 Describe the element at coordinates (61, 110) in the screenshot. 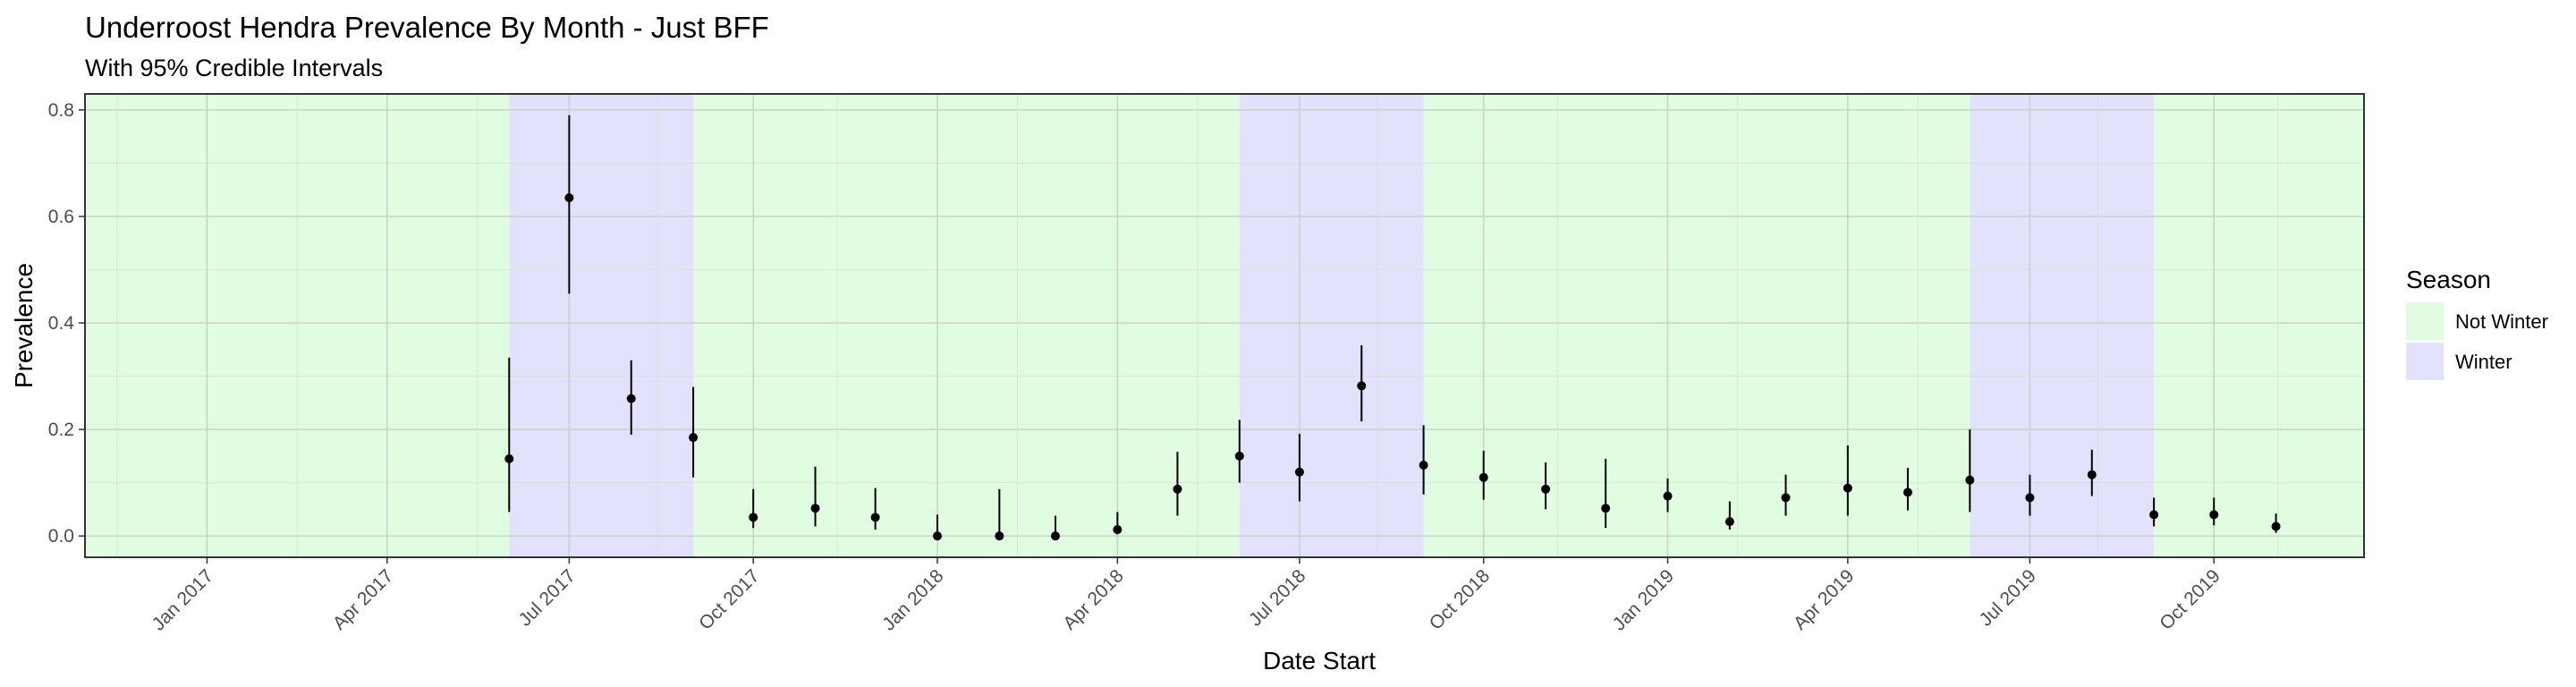

I see `y-tick-label: 0.8` at that location.